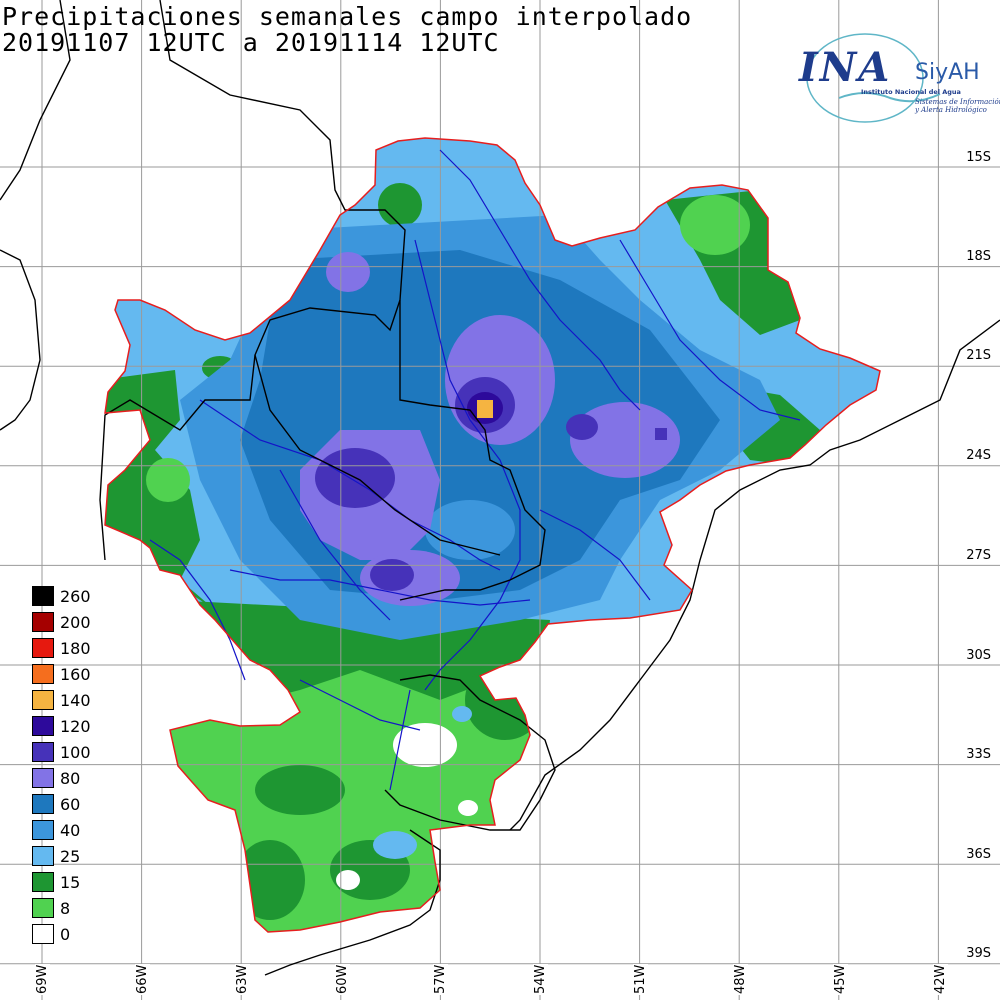 This screenshot has height=1000, width=1000. I want to click on field-80mm-nw-spot, so click(348, 272).